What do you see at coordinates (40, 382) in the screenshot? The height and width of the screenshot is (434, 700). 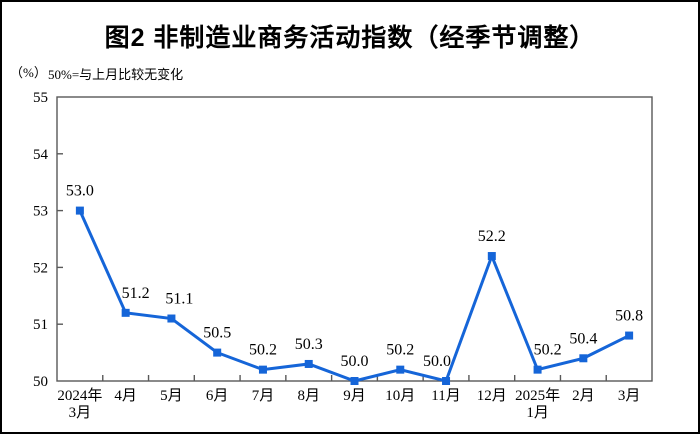 I see `y-tick-label: 50` at bounding box center [40, 382].